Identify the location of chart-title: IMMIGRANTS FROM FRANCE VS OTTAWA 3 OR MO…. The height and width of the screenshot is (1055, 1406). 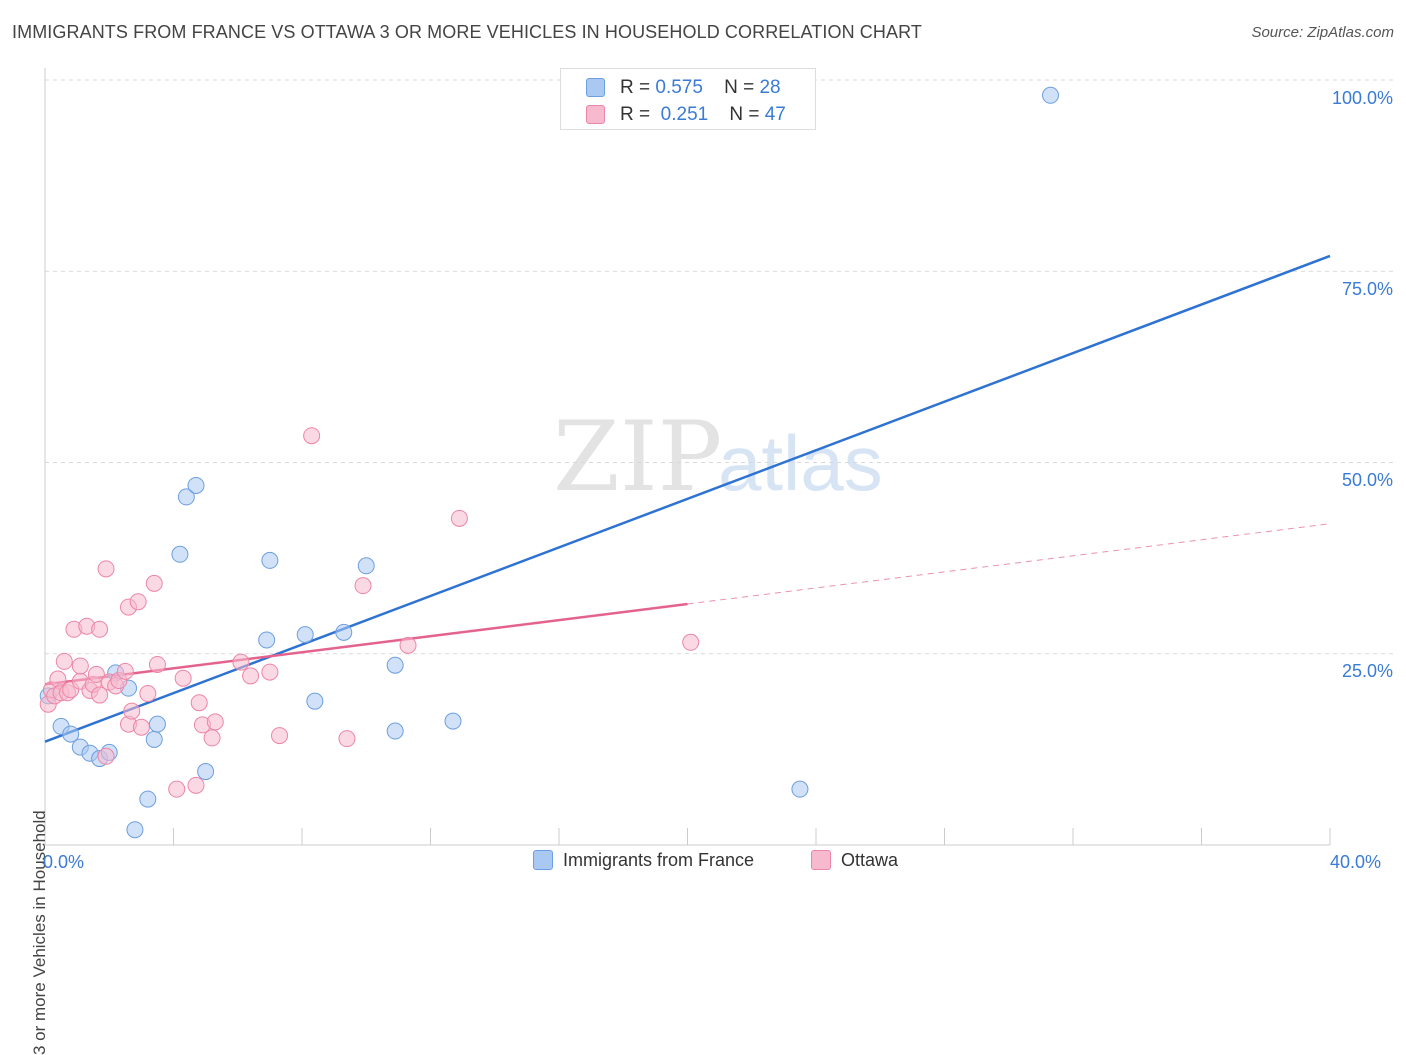
(467, 32).